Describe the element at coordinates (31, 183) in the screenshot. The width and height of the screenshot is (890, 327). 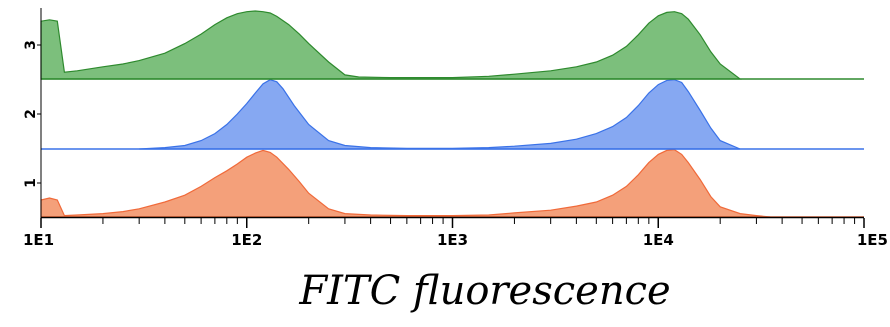
I see `lane-label-1: 1` at that location.